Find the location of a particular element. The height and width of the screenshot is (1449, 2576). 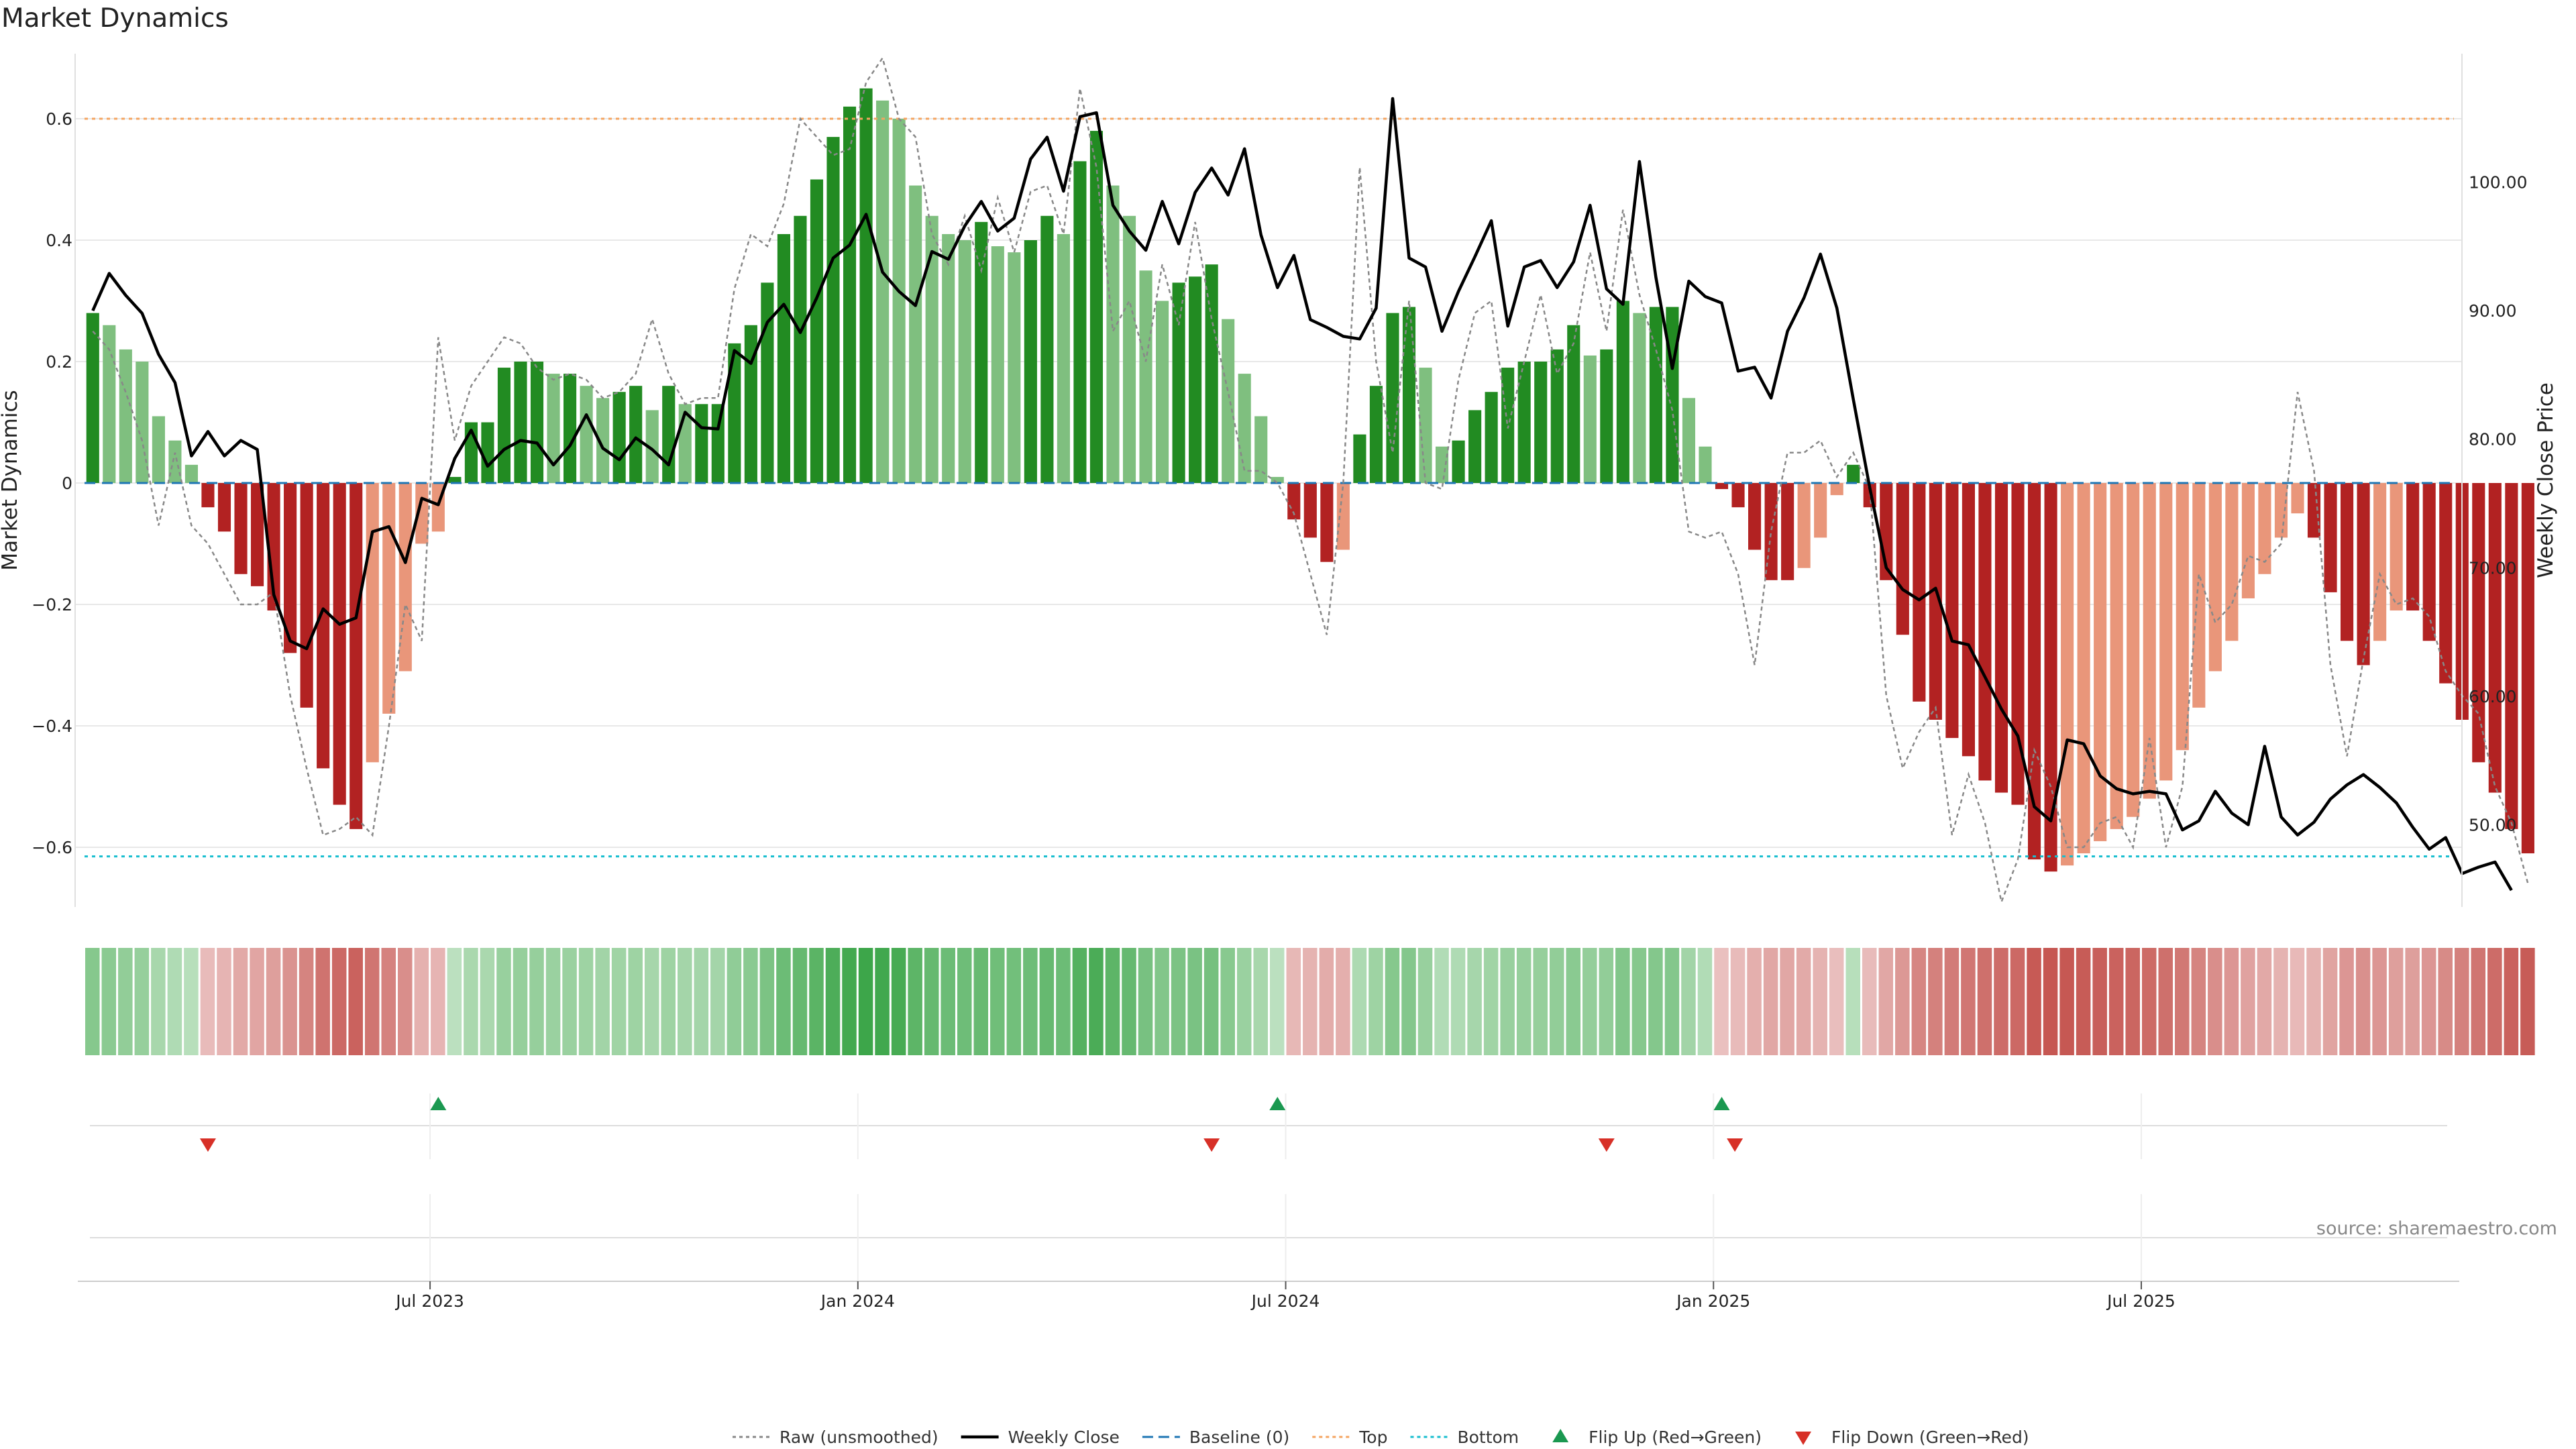

right-tick-label: 60.00 is located at coordinates (2493, 696).